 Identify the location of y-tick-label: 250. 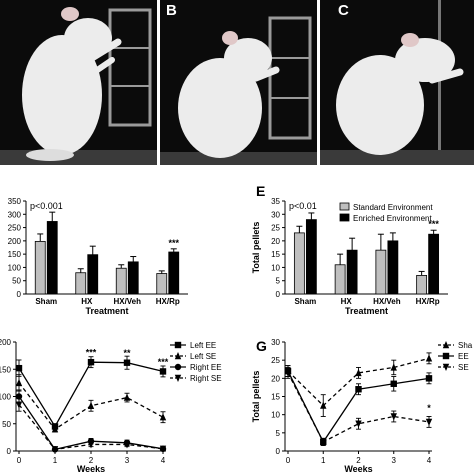
(15, 228).